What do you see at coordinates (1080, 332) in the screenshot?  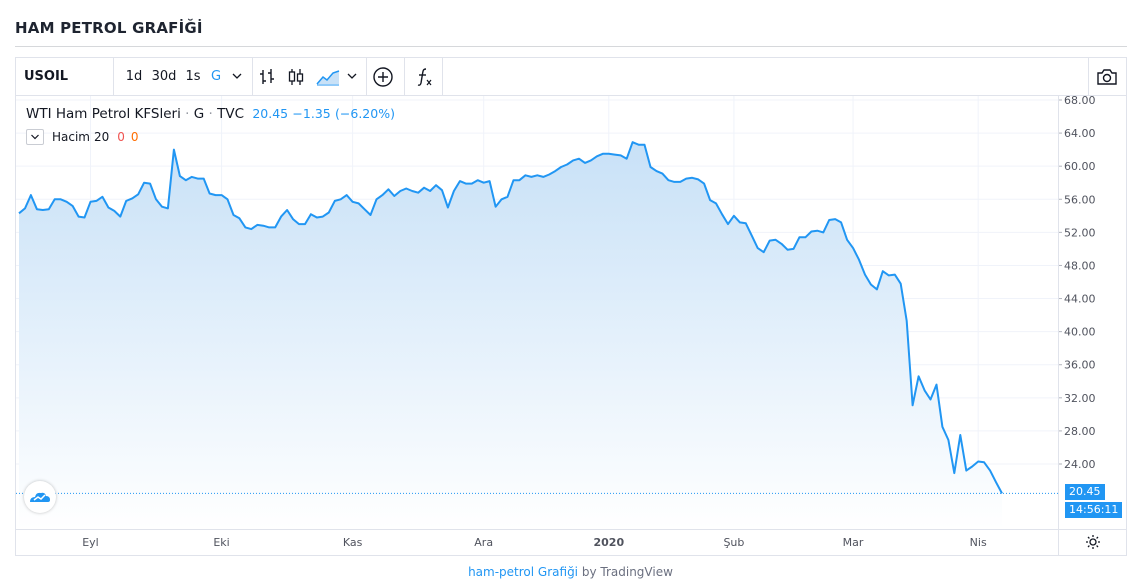 I see `y-tick-label: 40.00` at bounding box center [1080, 332].